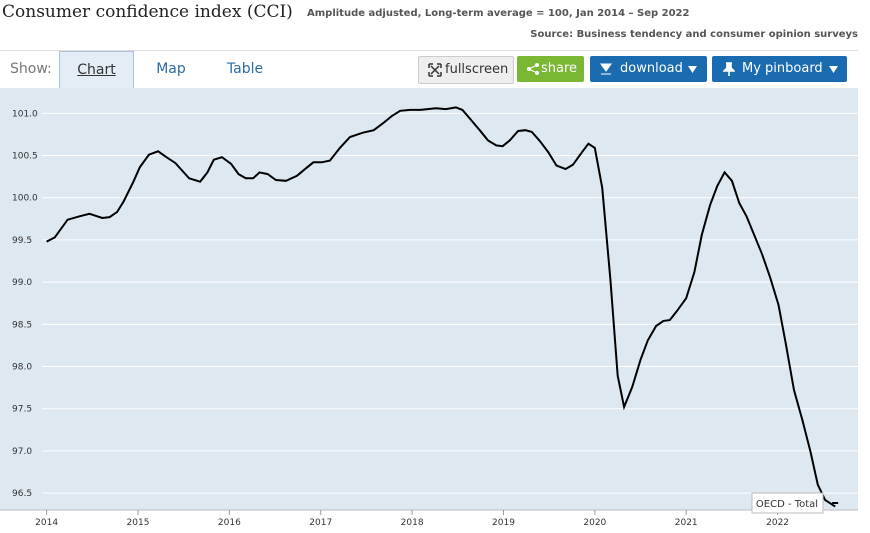 The height and width of the screenshot is (533, 870). What do you see at coordinates (594, 523) in the screenshot?
I see `x-tick-label: 2020` at bounding box center [594, 523].